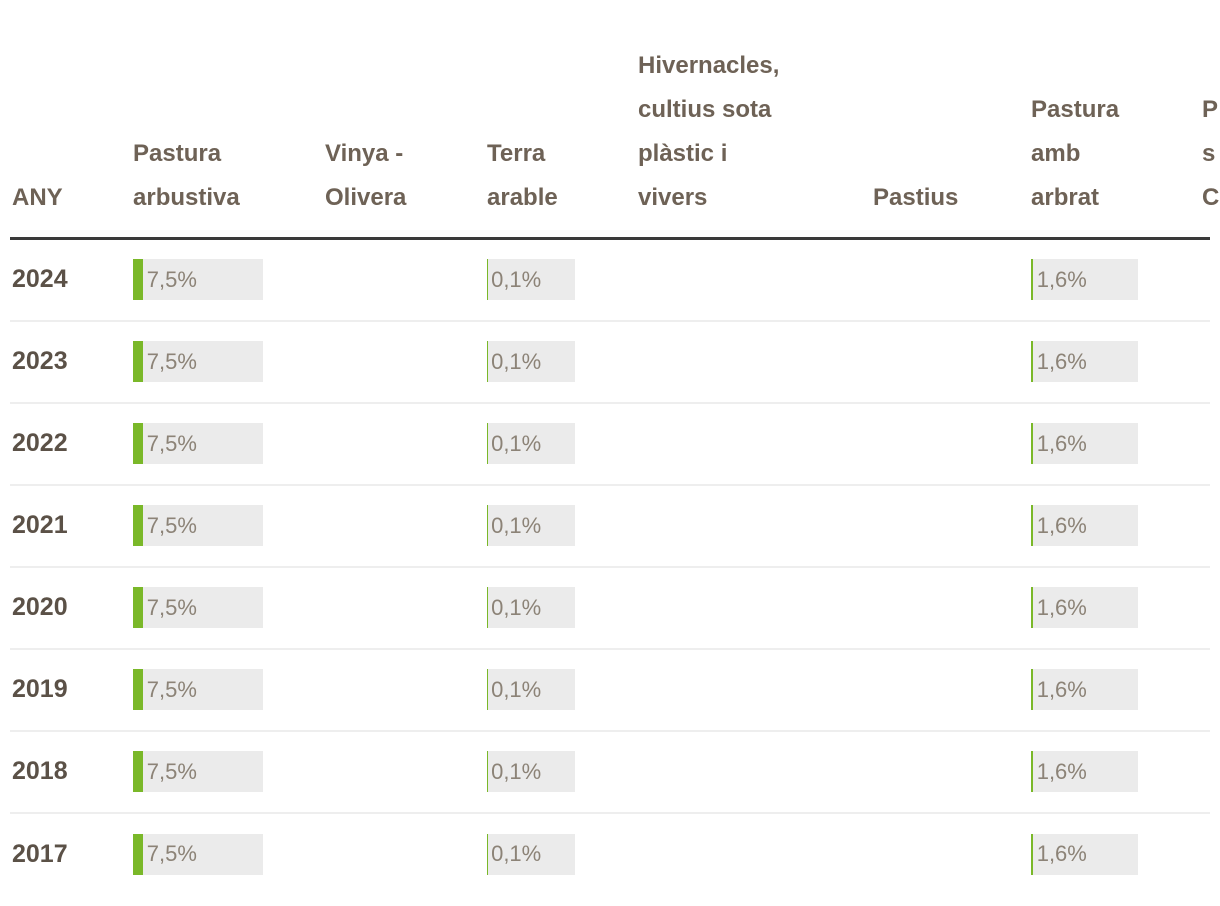  Describe the element at coordinates (560, 119) in the screenshot. I see `column-header-terra-arable: Terra arable` at that location.